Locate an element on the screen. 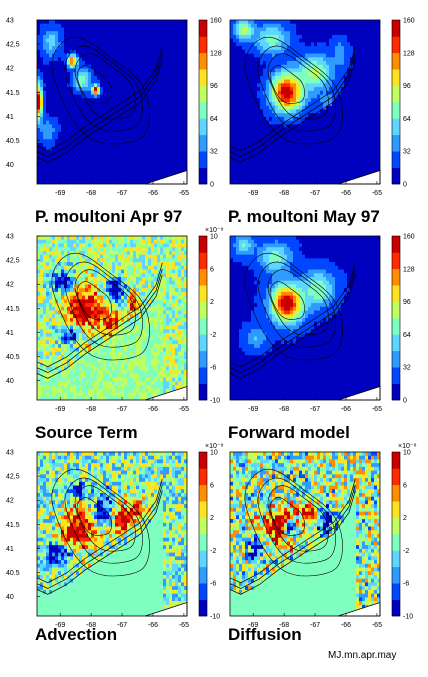  colorbar-tick-label: 128 is located at coordinates (216, 53).